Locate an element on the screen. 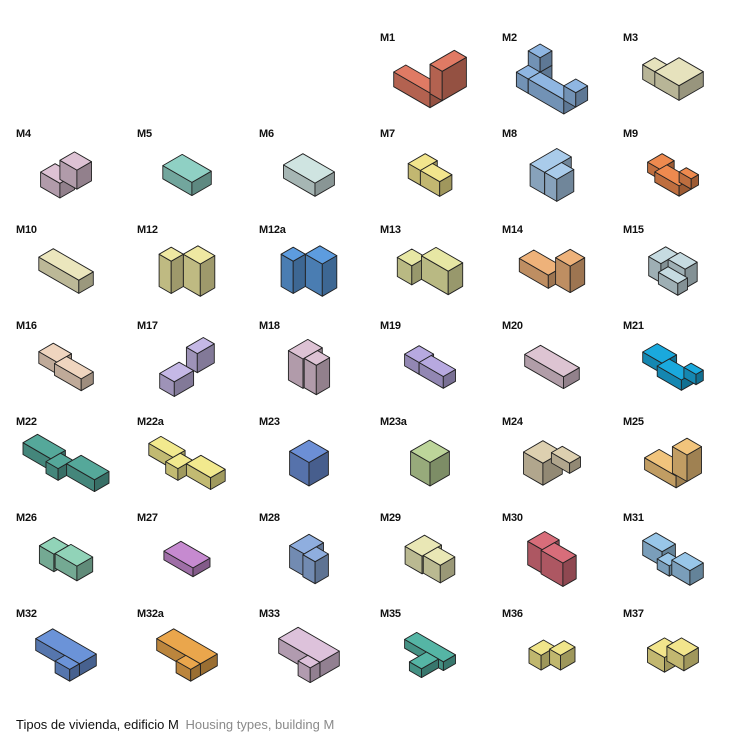 Image resolution: width=735 pixels, height=742 pixels. housing-type-m29: M29 is located at coordinates (424, 558).